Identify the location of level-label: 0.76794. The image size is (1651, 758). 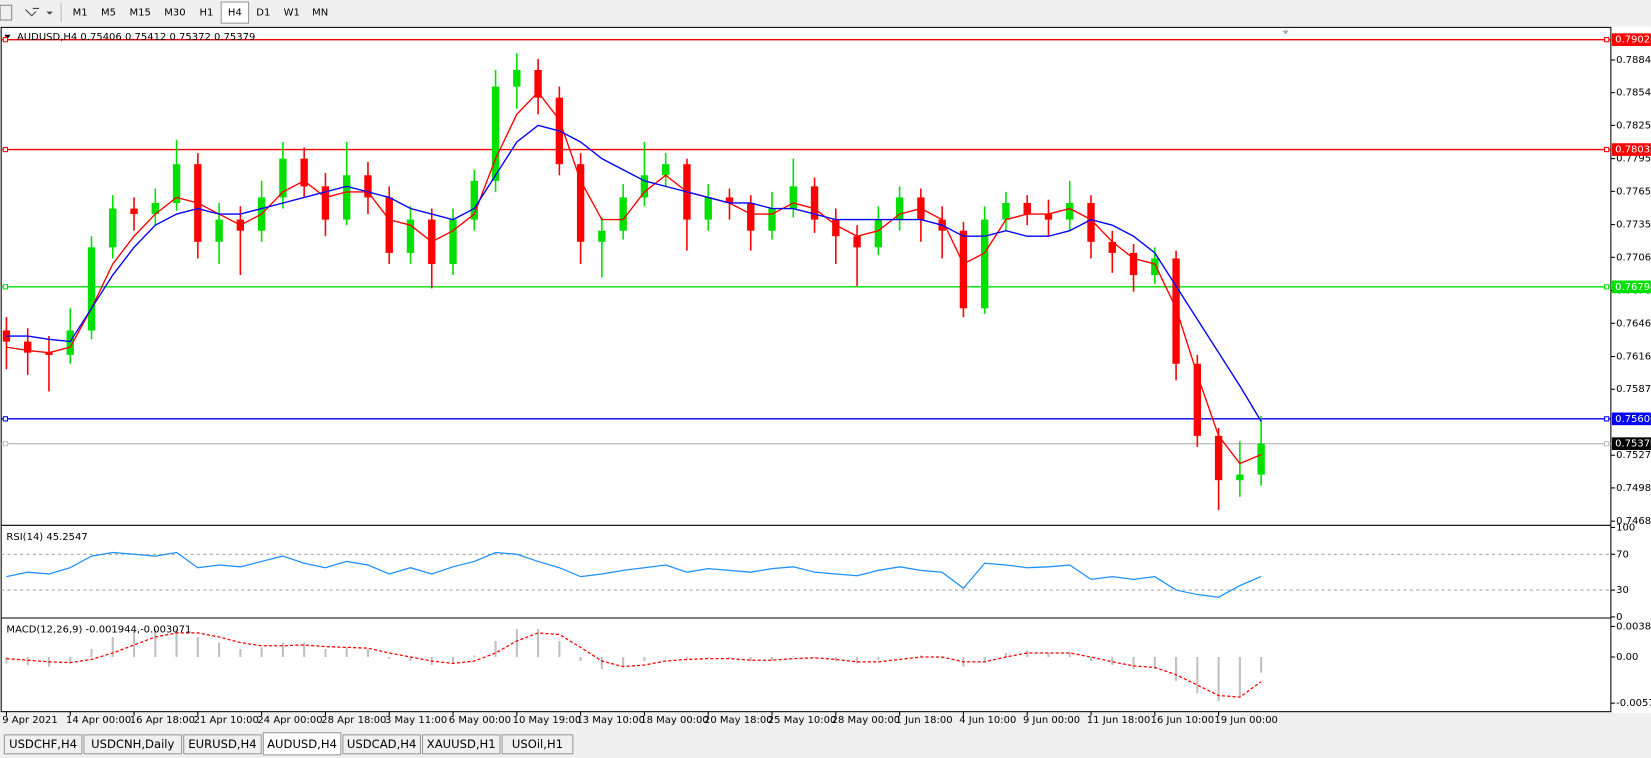
(1633, 287).